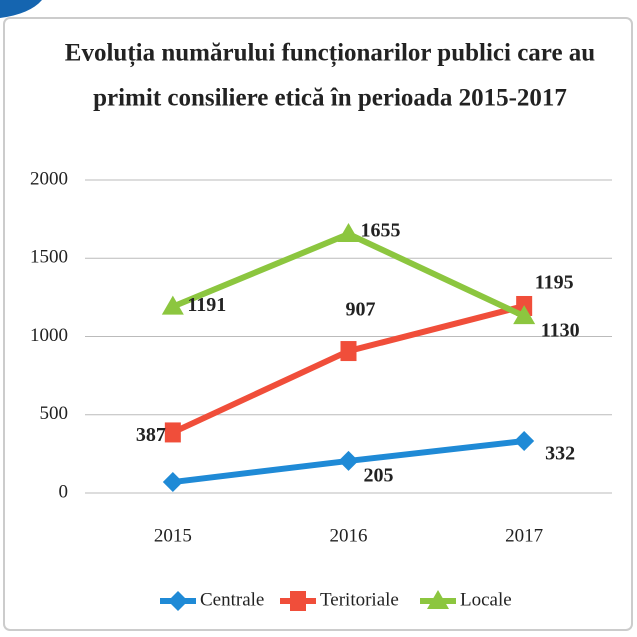 Image resolution: width=637 pixels, height=637 pixels. I want to click on value-label: 332, so click(560, 454).